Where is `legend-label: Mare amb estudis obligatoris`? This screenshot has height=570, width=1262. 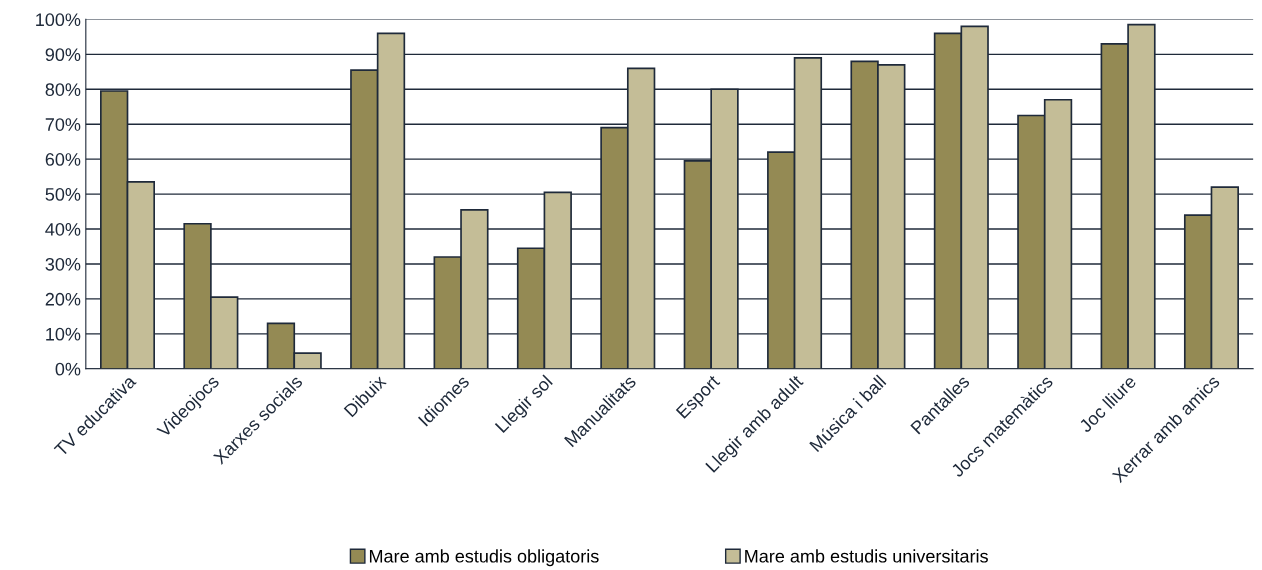 legend-label: Mare amb estudis obligatoris is located at coordinates (484, 558).